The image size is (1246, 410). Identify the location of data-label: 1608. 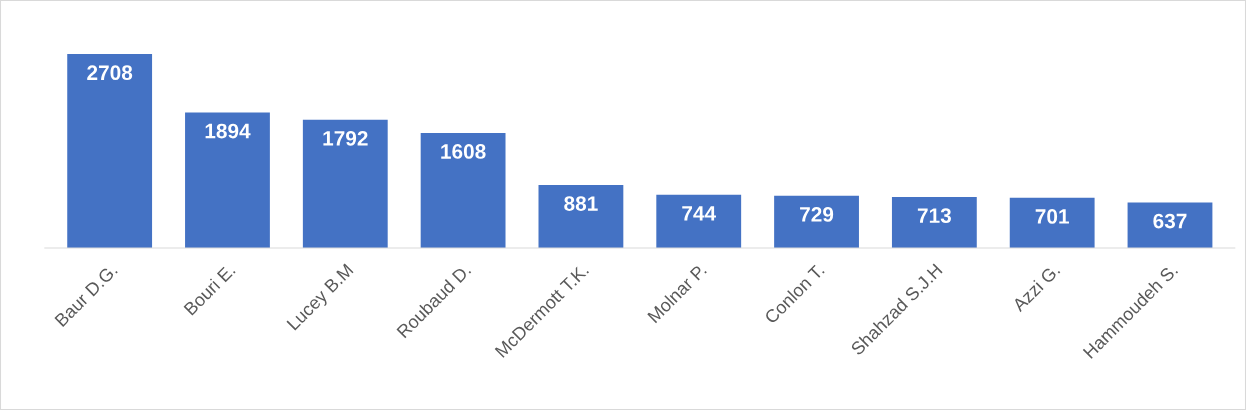
(463, 151).